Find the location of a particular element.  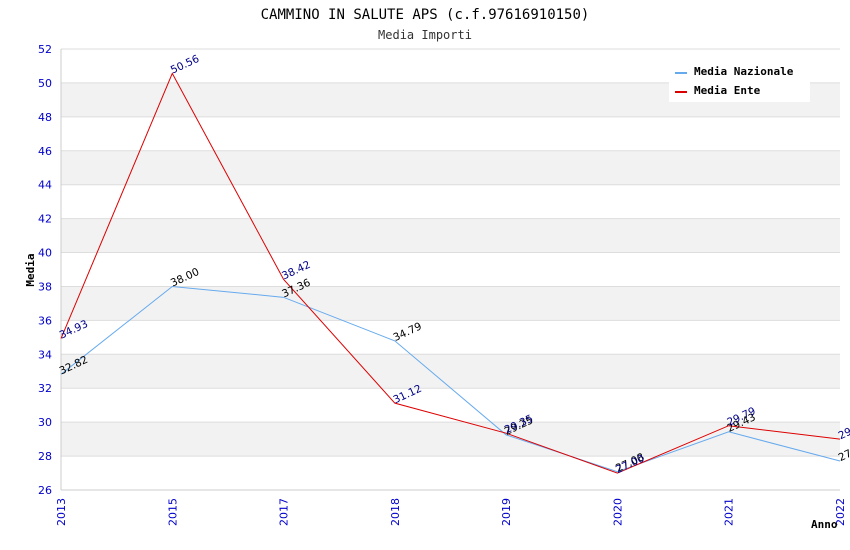

y-tick-label: 30 is located at coordinates (45, 422).